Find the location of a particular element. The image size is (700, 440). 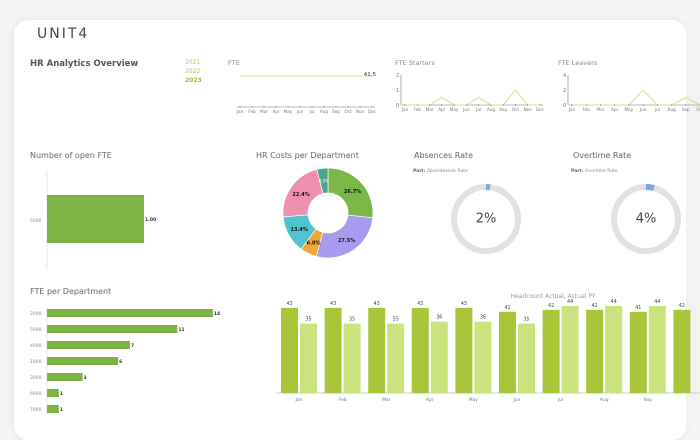

fte-x-label: Nov is located at coordinates (360, 111).